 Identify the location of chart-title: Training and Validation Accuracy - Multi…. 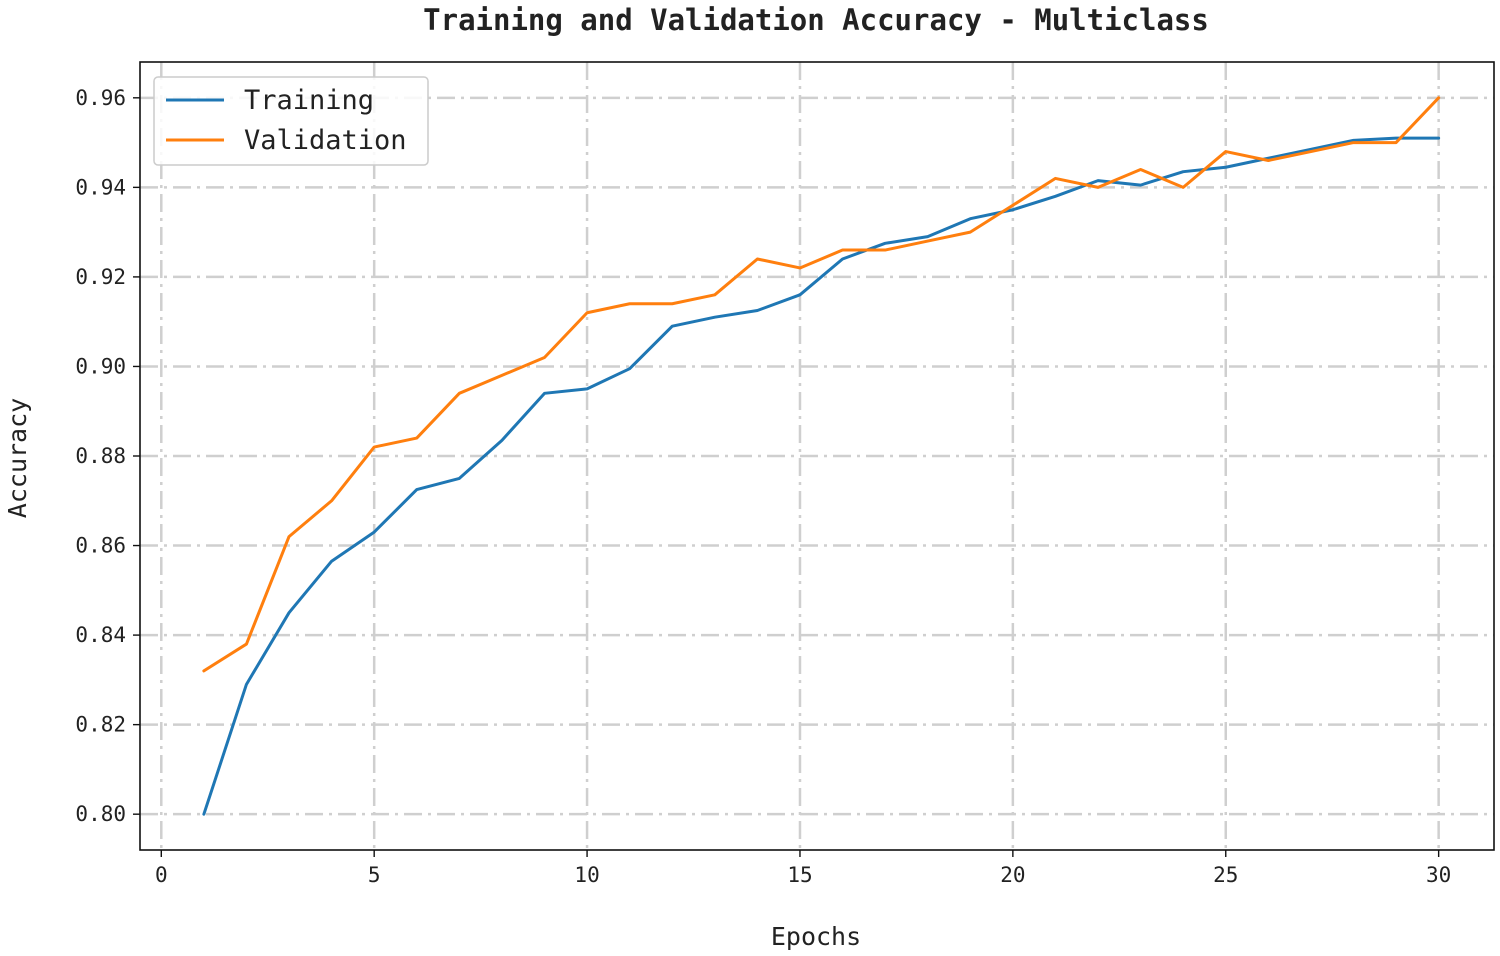
(816, 20).